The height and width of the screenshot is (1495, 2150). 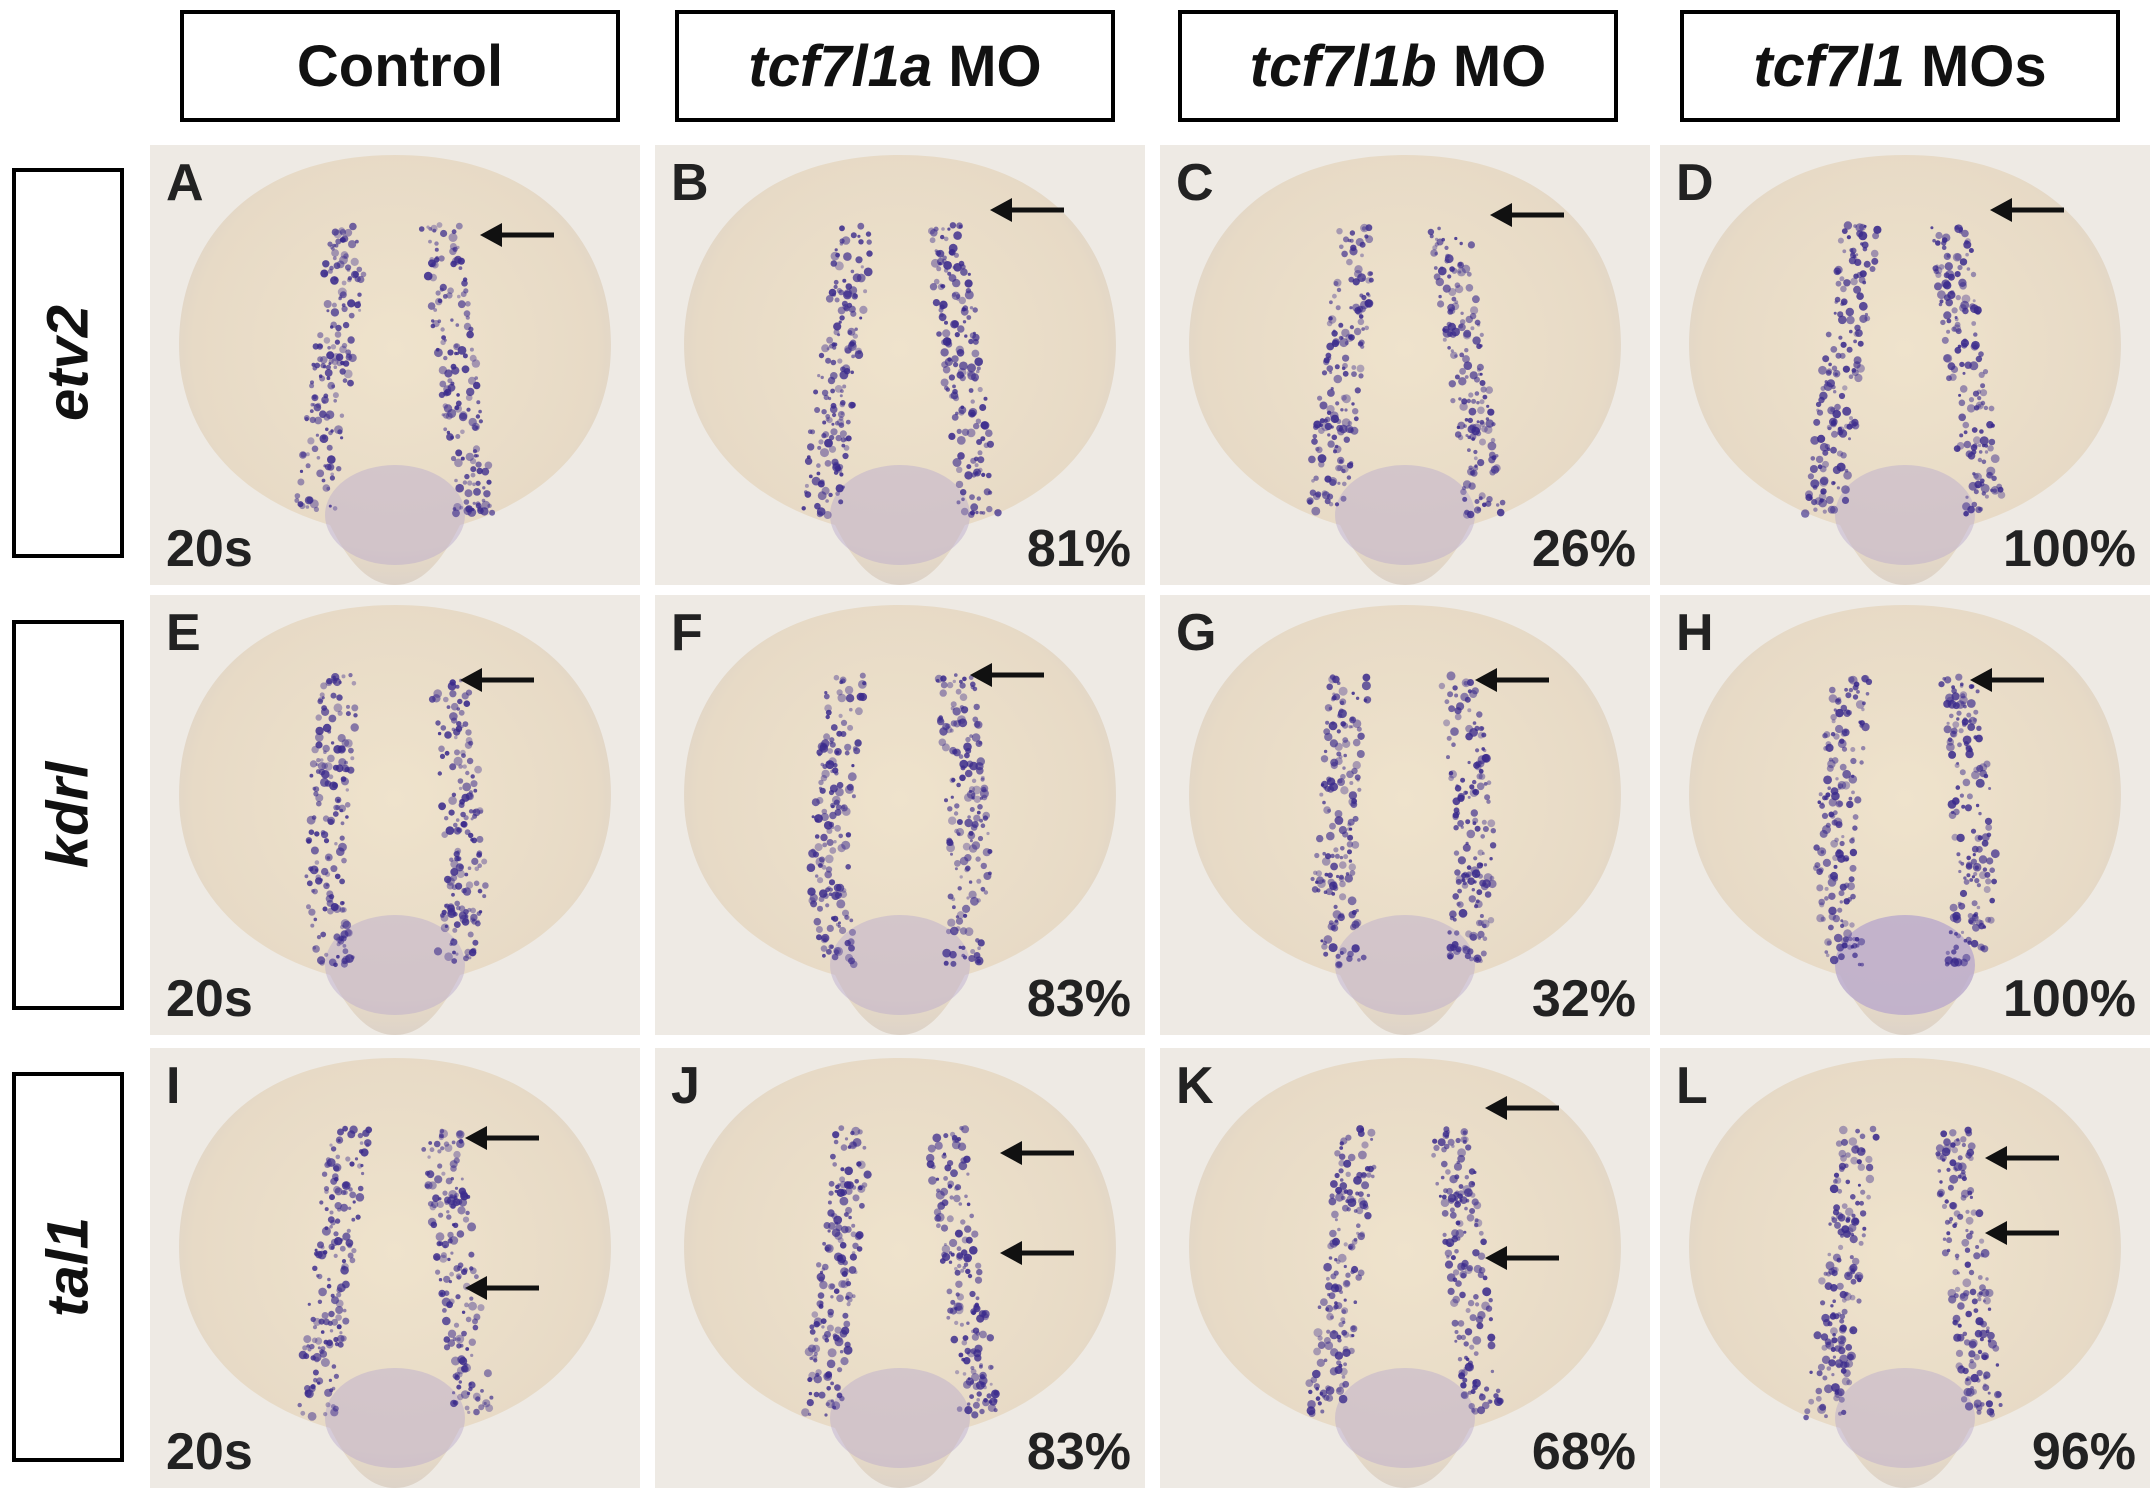 I want to click on column-header-tcf7l1: tcf7l1 MOs, so click(x=1900, y=66).